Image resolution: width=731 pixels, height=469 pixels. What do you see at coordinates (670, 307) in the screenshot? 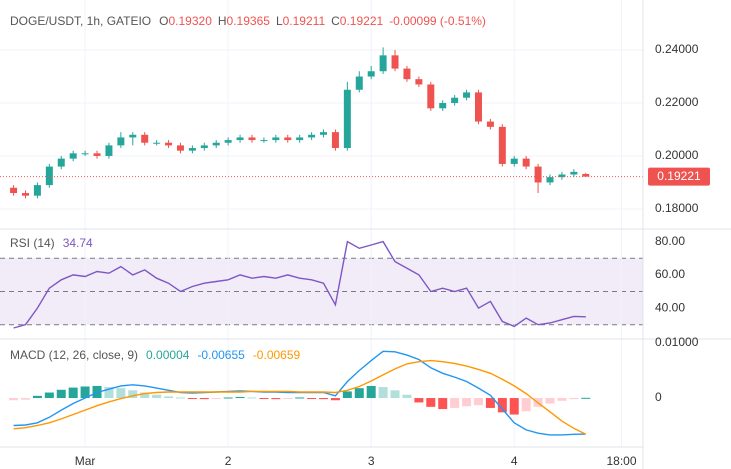
I see `y-tick-label: 40.00` at bounding box center [670, 307].